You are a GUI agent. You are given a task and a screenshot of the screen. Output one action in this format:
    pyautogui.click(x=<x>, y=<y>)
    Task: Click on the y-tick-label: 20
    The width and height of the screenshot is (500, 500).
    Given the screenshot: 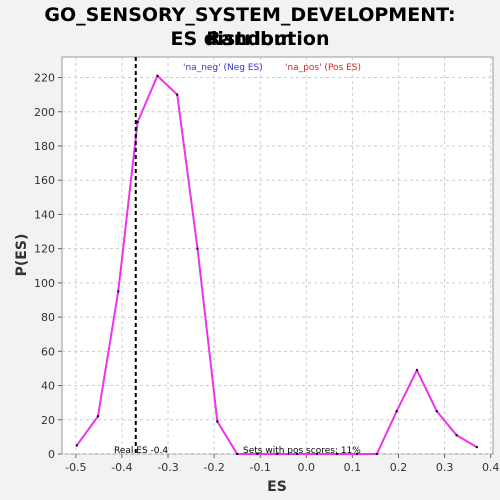 What is the action you would take?
    pyautogui.click(x=48, y=420)
    